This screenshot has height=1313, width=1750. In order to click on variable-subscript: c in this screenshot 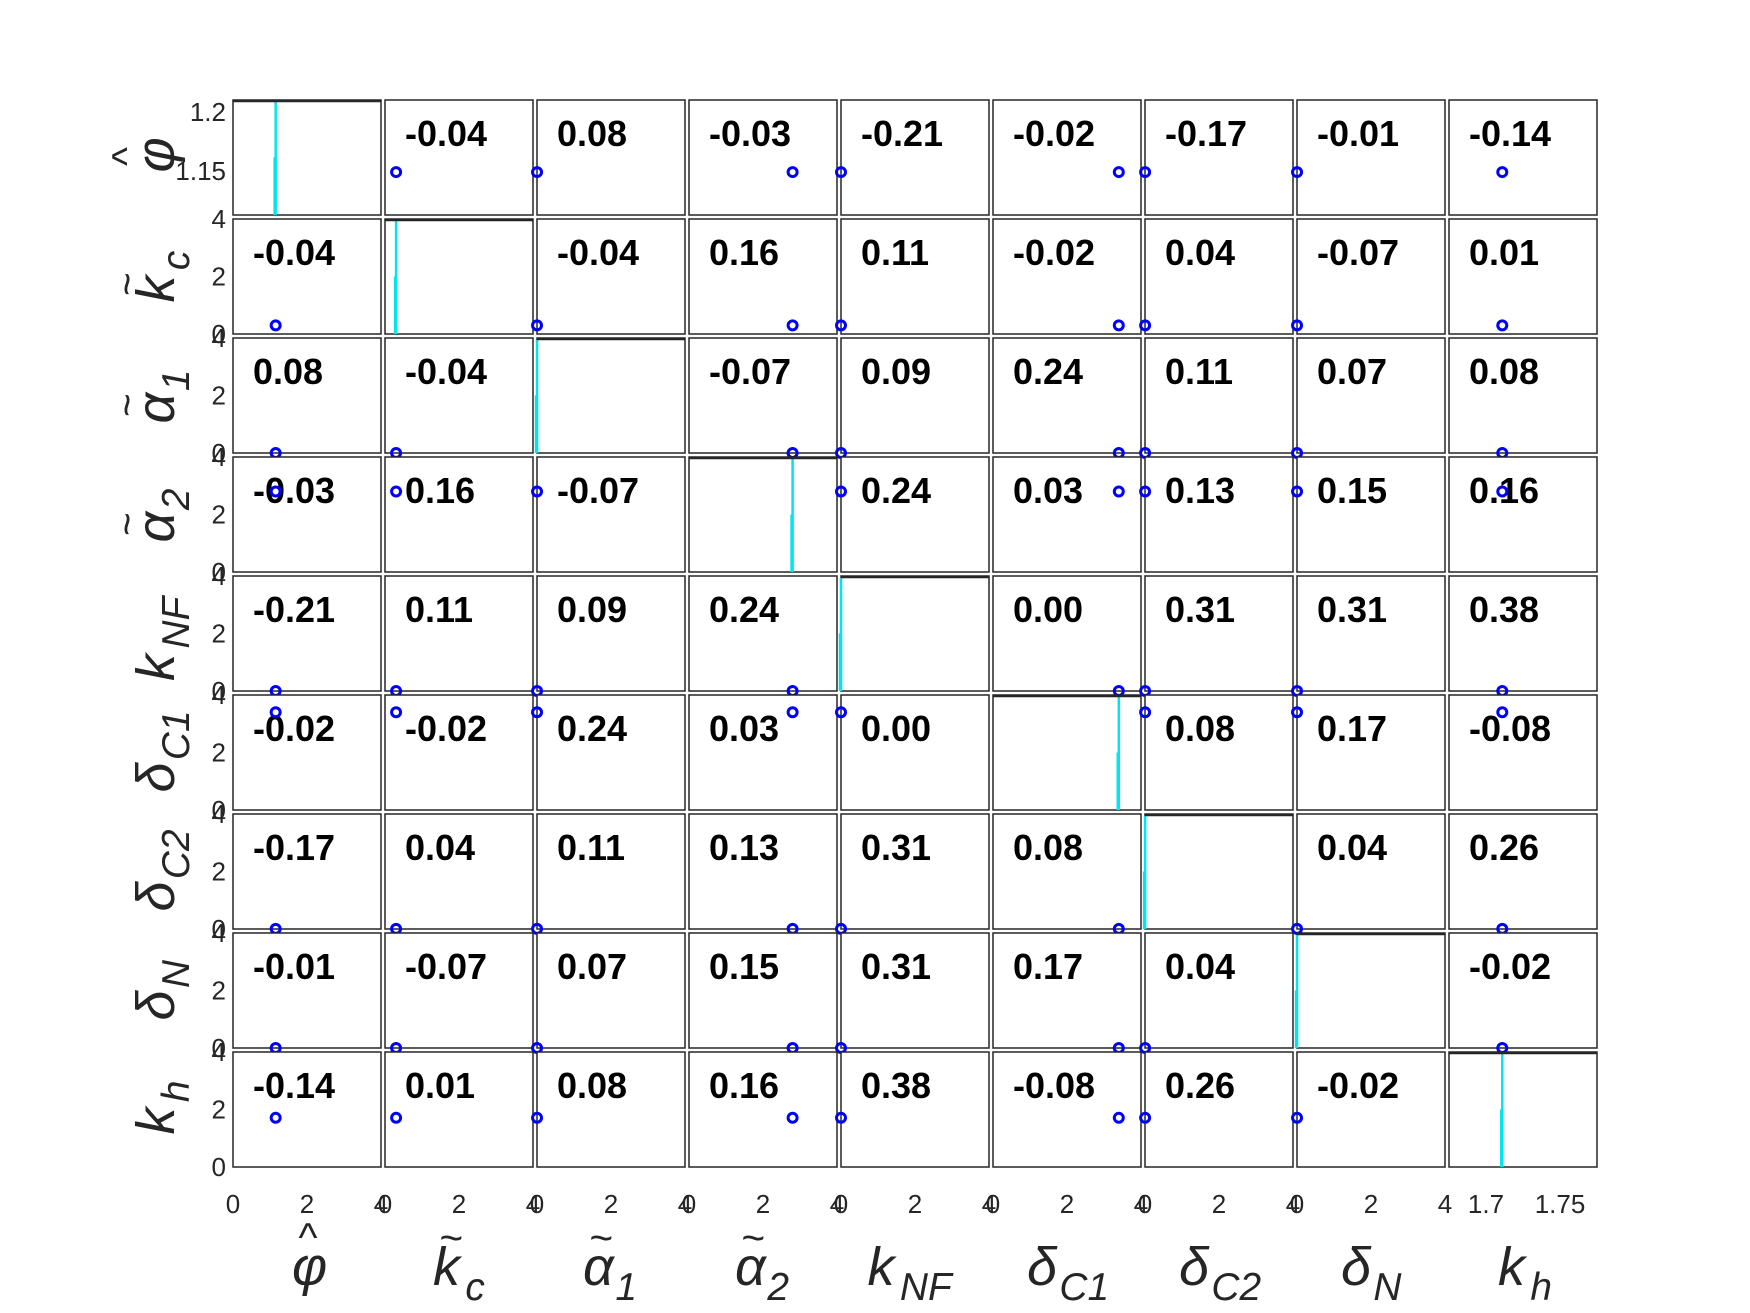, I will do `click(176, 260)`.